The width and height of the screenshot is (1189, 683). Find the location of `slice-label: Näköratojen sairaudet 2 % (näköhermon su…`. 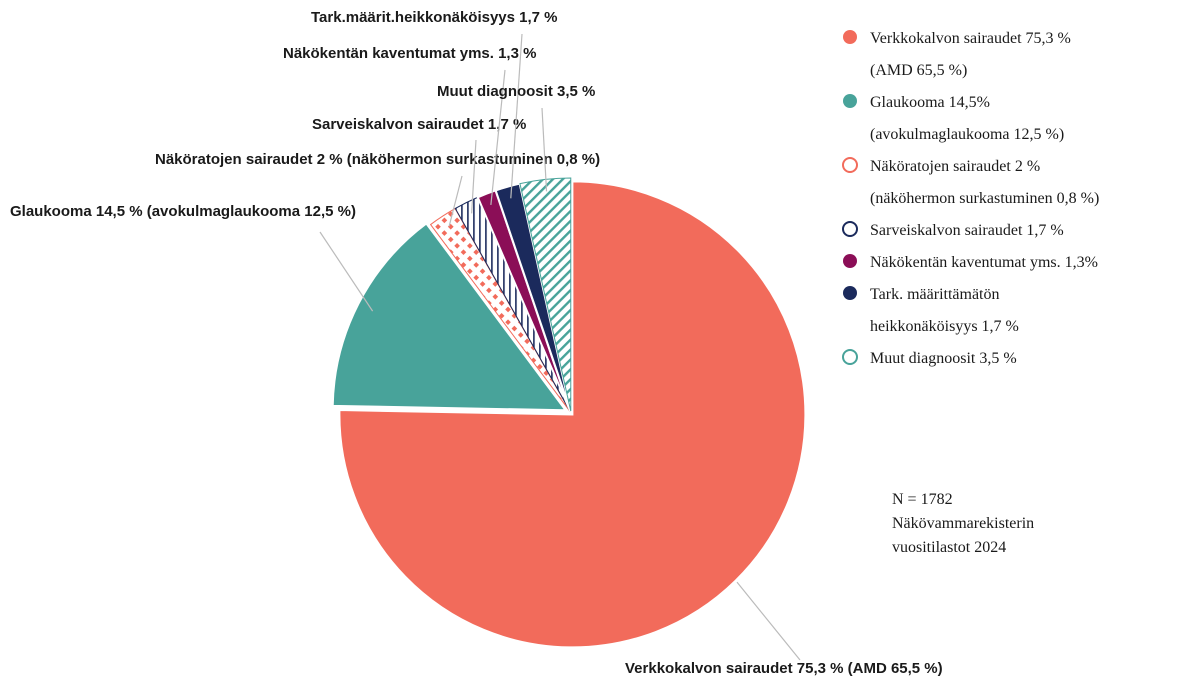

slice-label: Näköratojen sairaudet 2 % (näköhermon su… is located at coordinates (377, 159).